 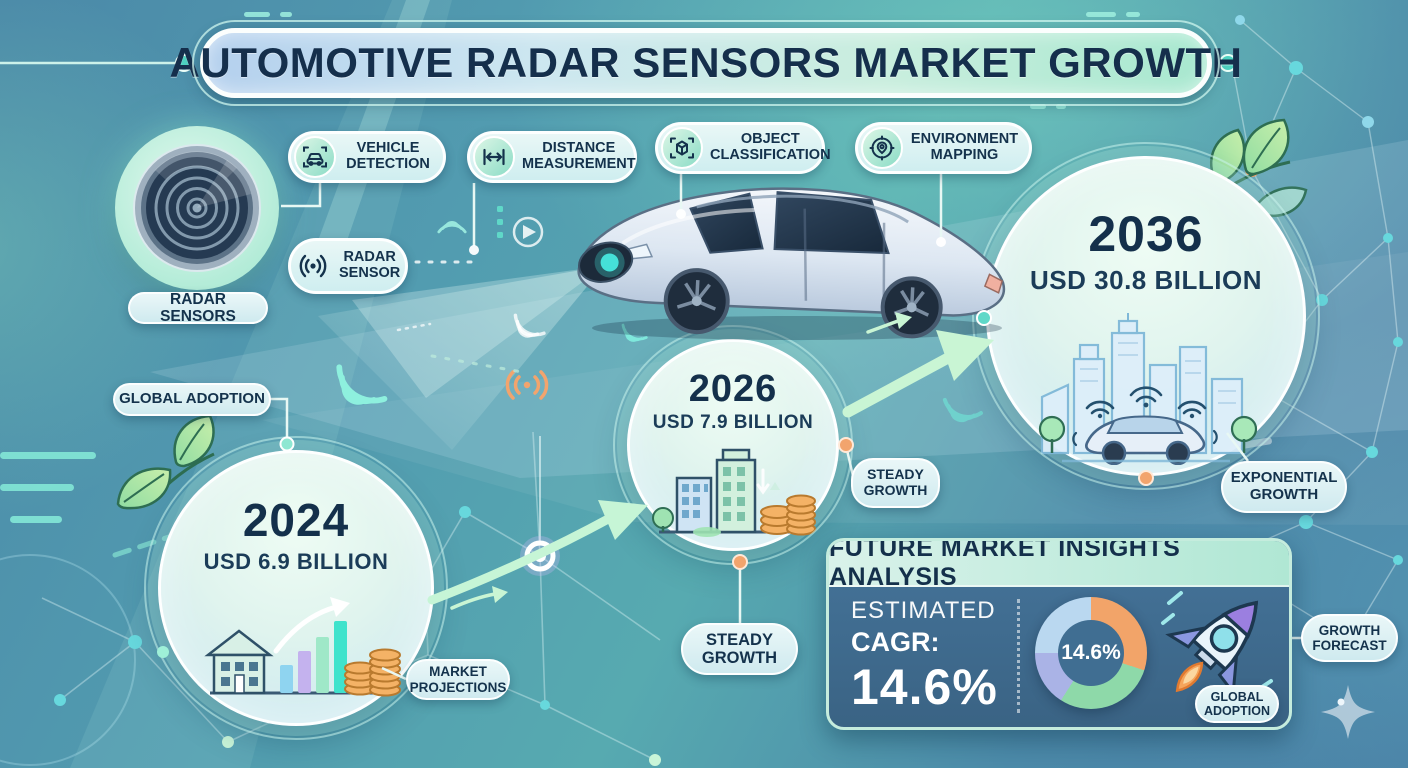 What do you see at coordinates (198, 308) in the screenshot?
I see `radar-sensors-label: RADAR SENSORS` at bounding box center [198, 308].